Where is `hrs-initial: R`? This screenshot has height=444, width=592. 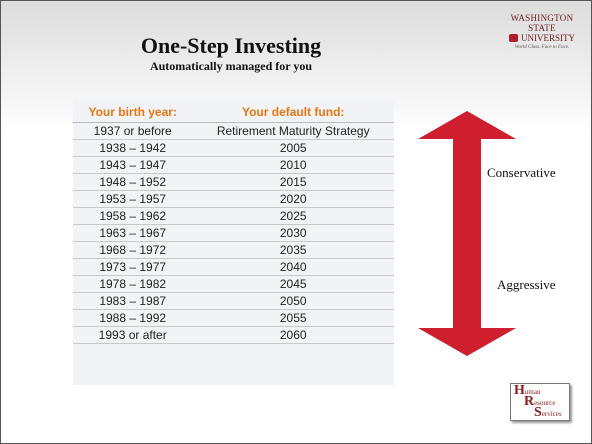 hrs-initial: R is located at coordinates (529, 401).